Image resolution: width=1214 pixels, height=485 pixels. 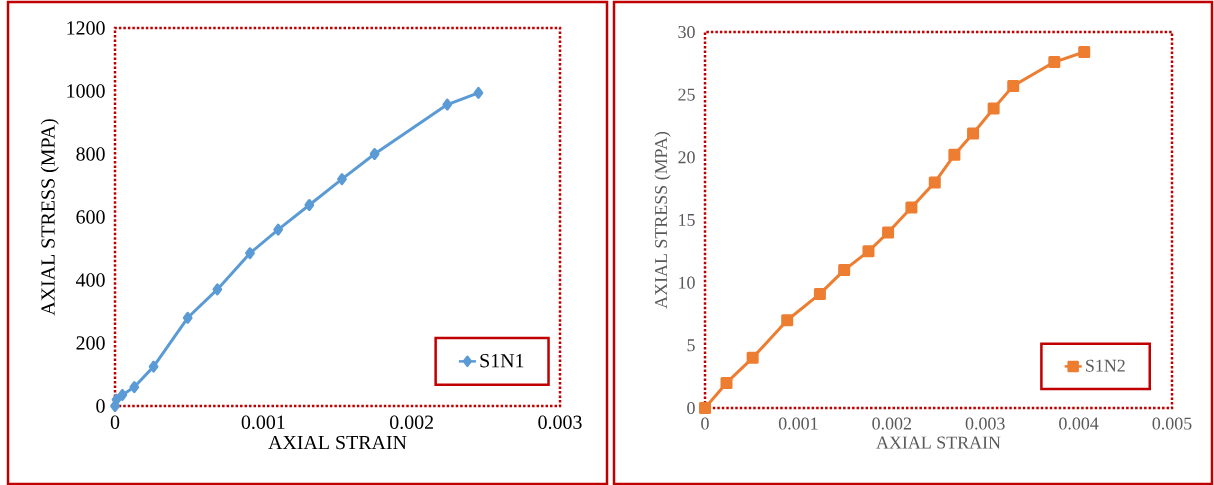 I want to click on legend-label: S1N1, so click(x=502, y=360).